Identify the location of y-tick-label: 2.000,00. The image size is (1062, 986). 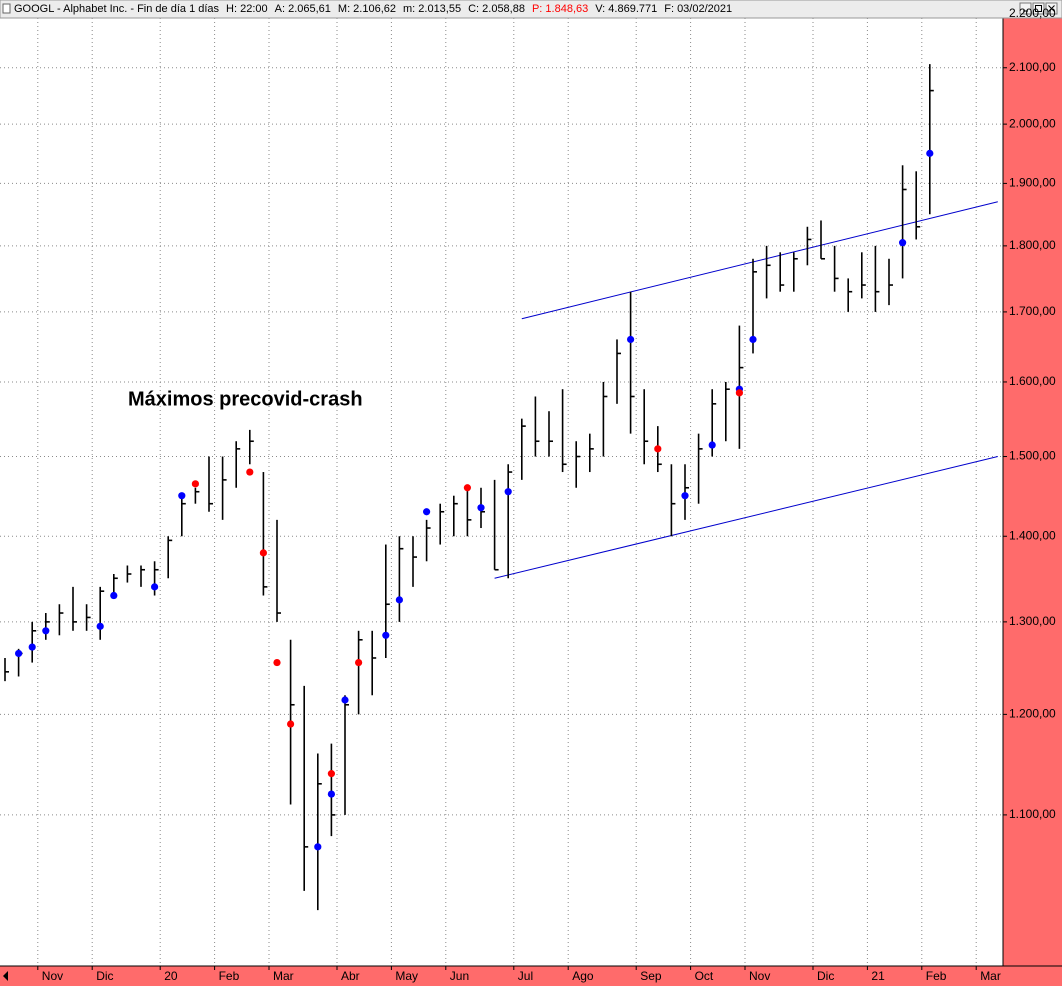
(1032, 123).